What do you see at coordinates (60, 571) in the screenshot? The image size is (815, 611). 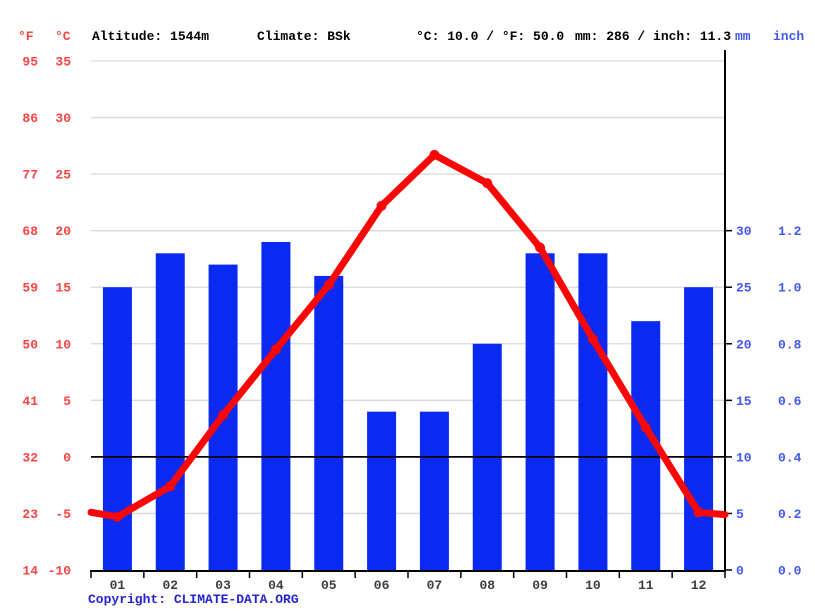 I see `c-tick-label--10: -10` at bounding box center [60, 571].